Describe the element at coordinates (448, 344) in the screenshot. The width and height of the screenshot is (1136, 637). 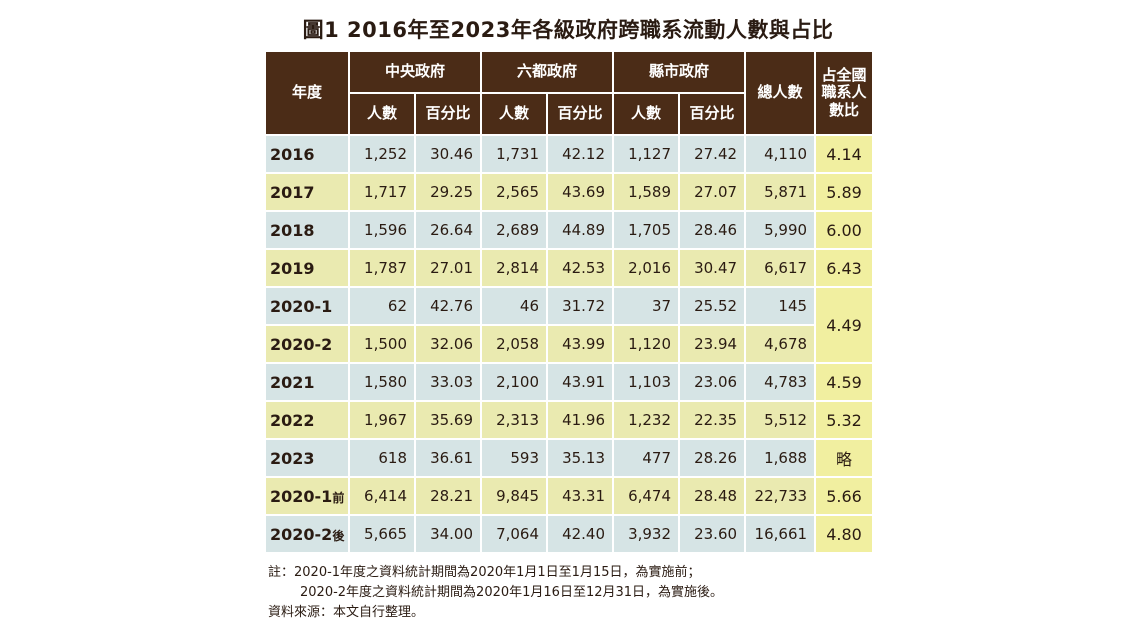
I see `value-cell: 32.06` at that location.